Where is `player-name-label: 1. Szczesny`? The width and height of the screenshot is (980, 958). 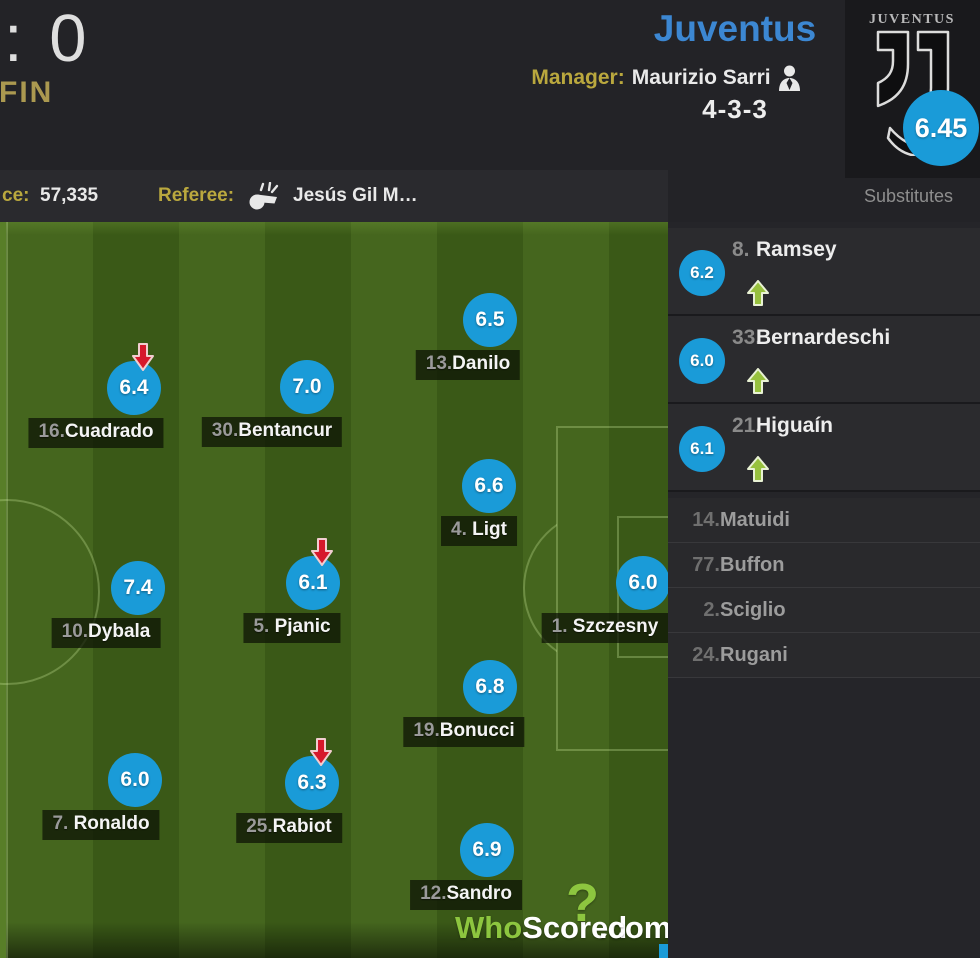
player-name-label: 1. Szczesny is located at coordinates (604, 628).